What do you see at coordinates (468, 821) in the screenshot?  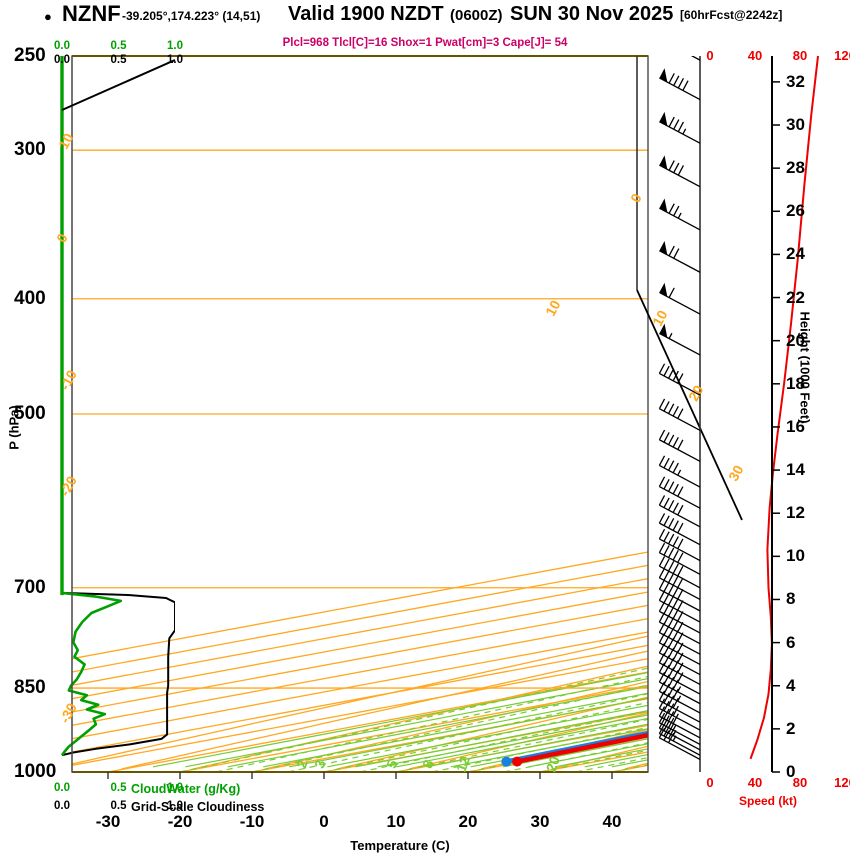 I see `temperature-tick-label: 20` at bounding box center [468, 821].